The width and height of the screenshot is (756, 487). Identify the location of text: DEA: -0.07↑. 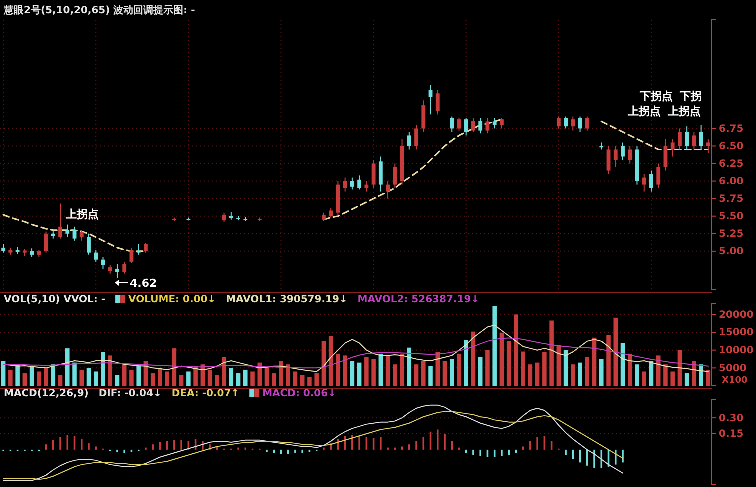
(206, 394).